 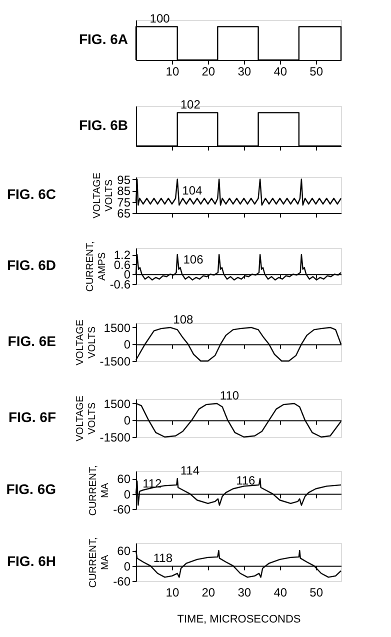 I want to click on chart-title: FIG. 6A, so click(x=103, y=39).